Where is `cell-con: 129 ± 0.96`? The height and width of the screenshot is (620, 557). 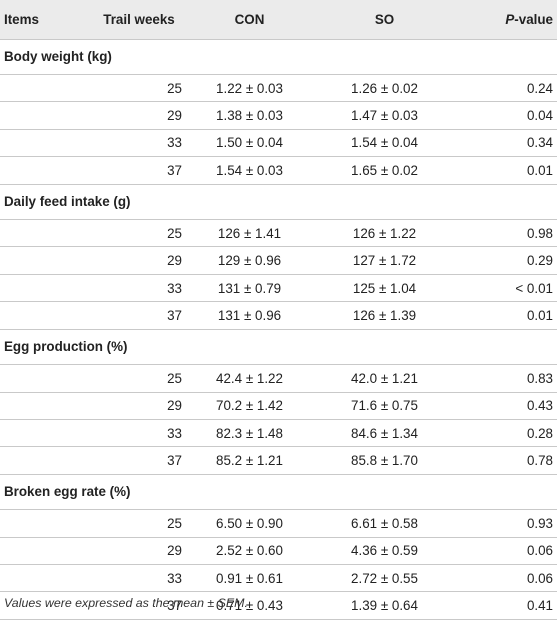
cell-con: 129 ± 0.96 is located at coordinates (249, 261).